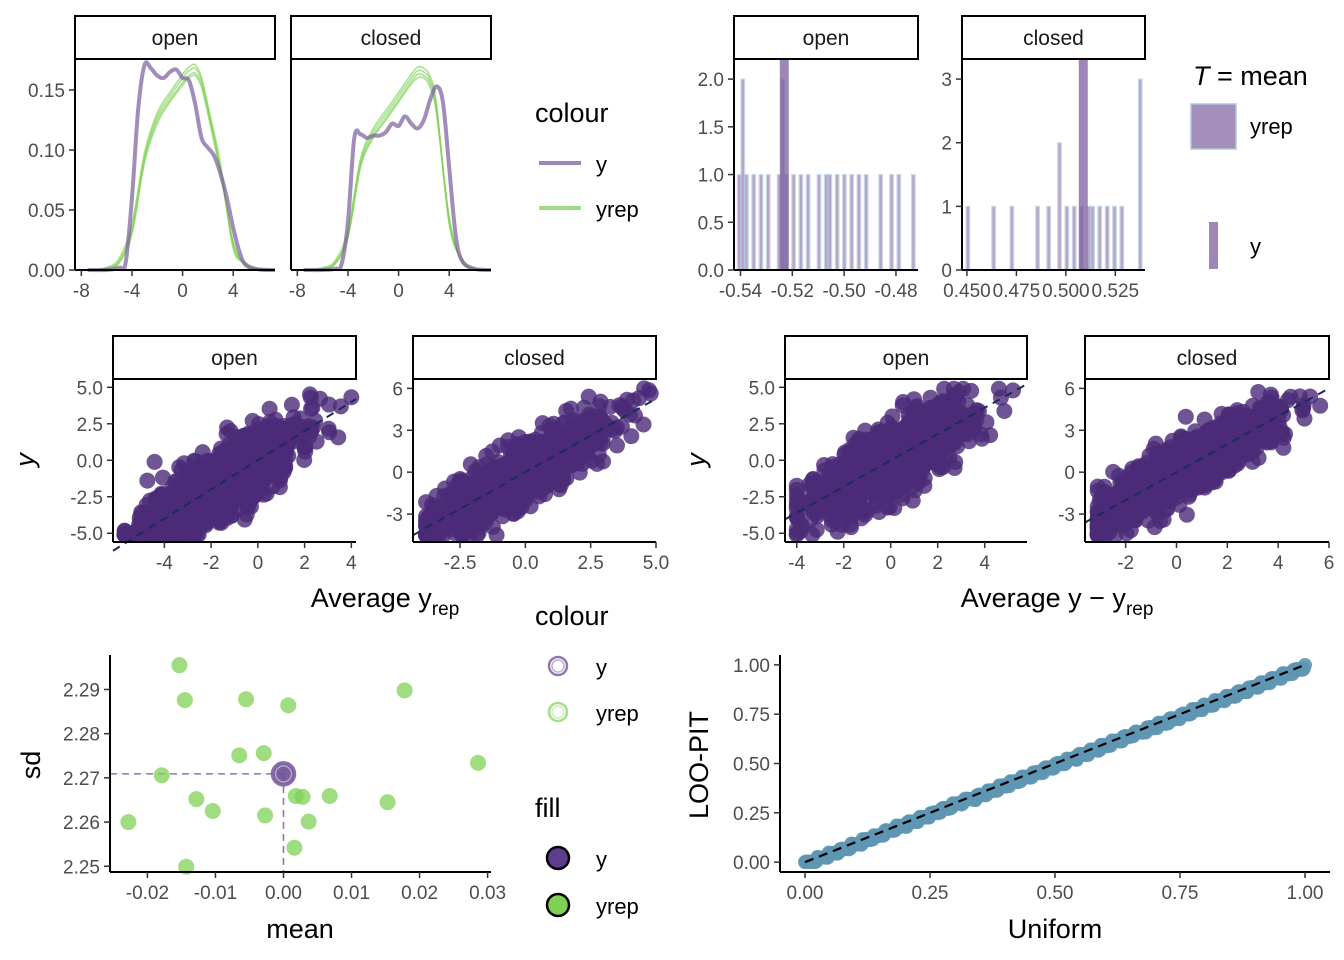  I want to click on y-tick-label: 2.29, so click(81, 690).